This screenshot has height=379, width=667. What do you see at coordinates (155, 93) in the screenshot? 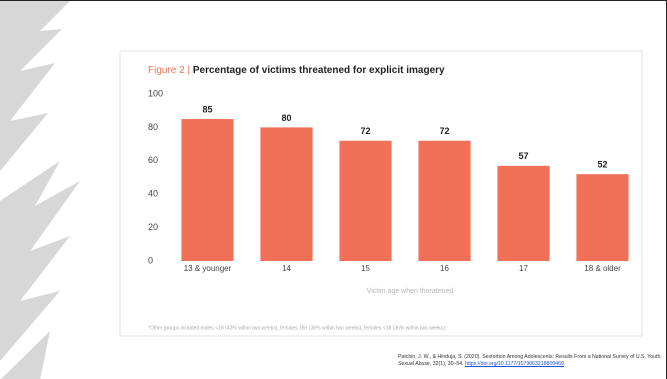
I see `y-tick-label: 100` at bounding box center [155, 93].